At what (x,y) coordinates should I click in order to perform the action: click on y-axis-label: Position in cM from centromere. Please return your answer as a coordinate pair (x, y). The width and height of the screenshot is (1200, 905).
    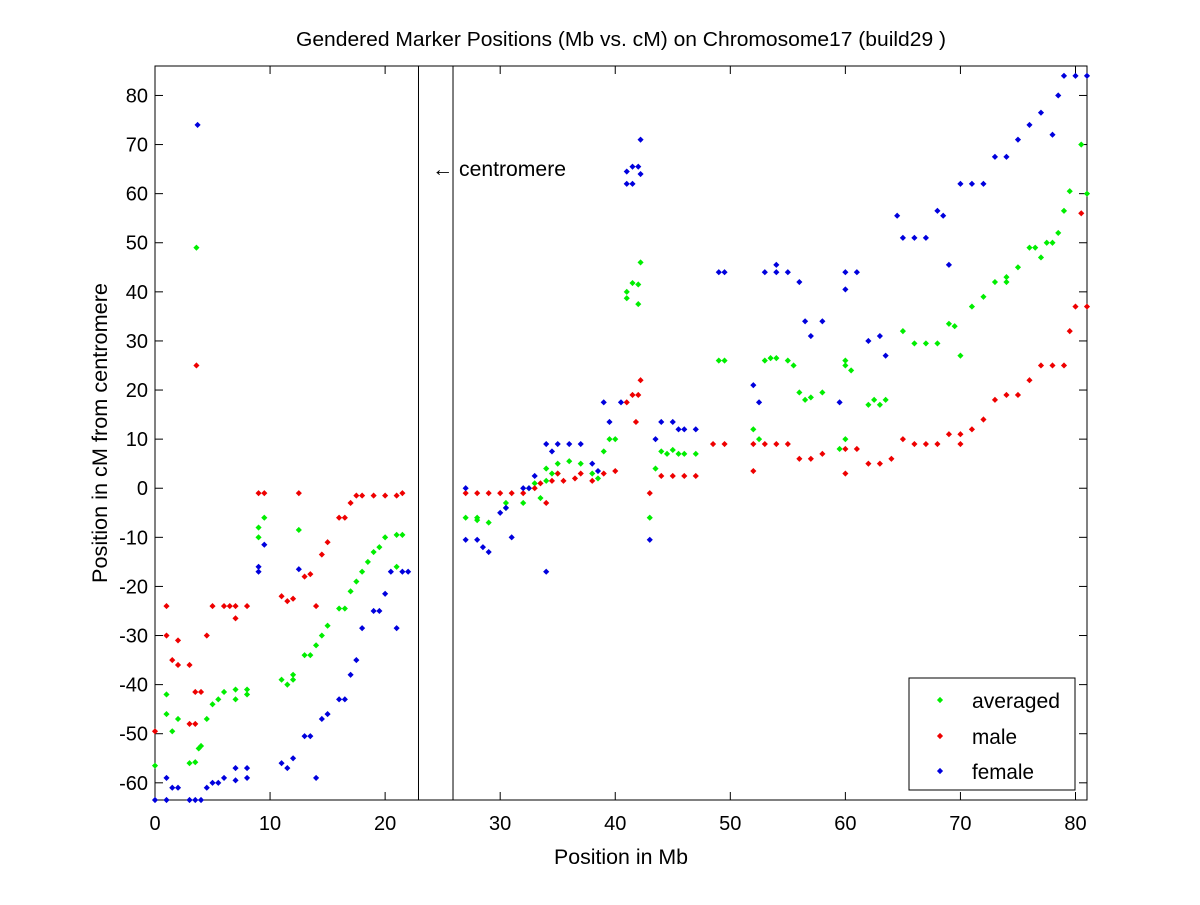
    Looking at the image, I should click on (100, 433).